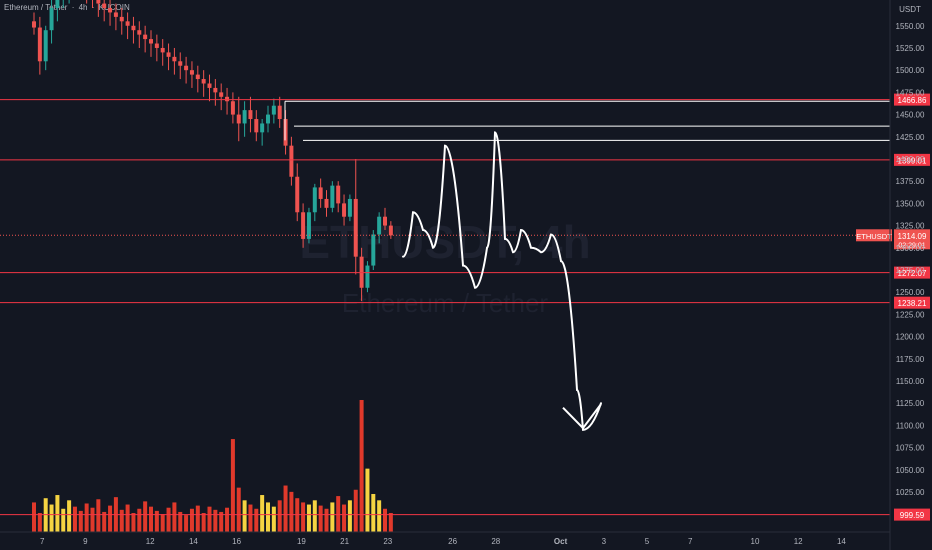 The height and width of the screenshot is (550, 932). Describe the element at coordinates (236, 541) in the screenshot. I see `x-tick-label: 16` at that location.